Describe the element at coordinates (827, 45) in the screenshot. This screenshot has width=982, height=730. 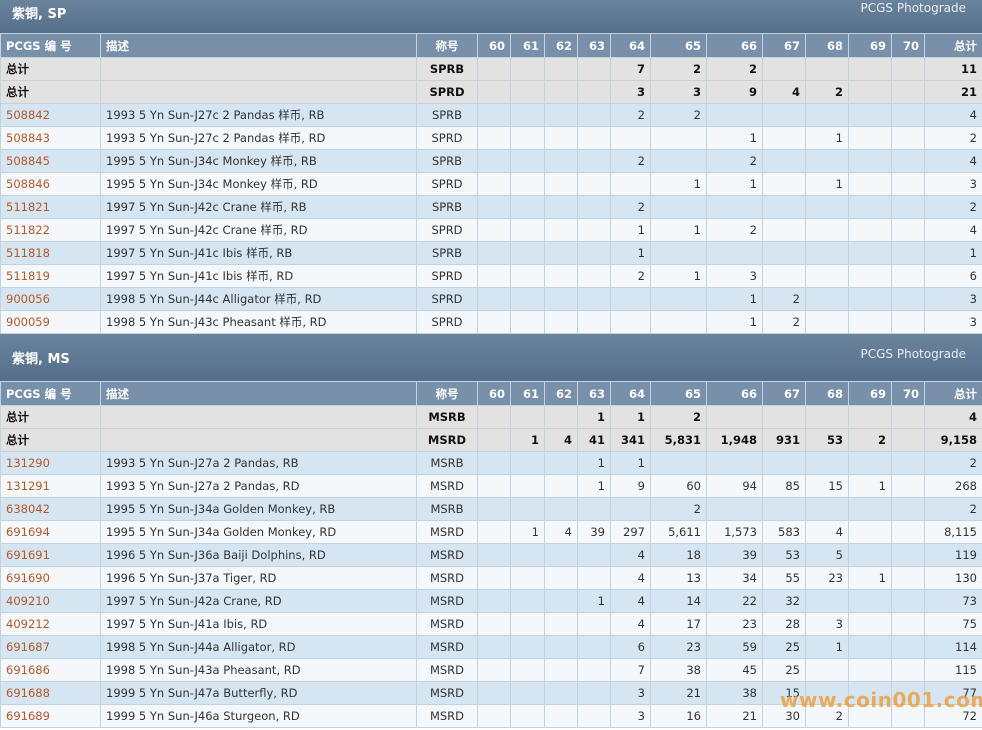
I see `column-header: 68` at that location.